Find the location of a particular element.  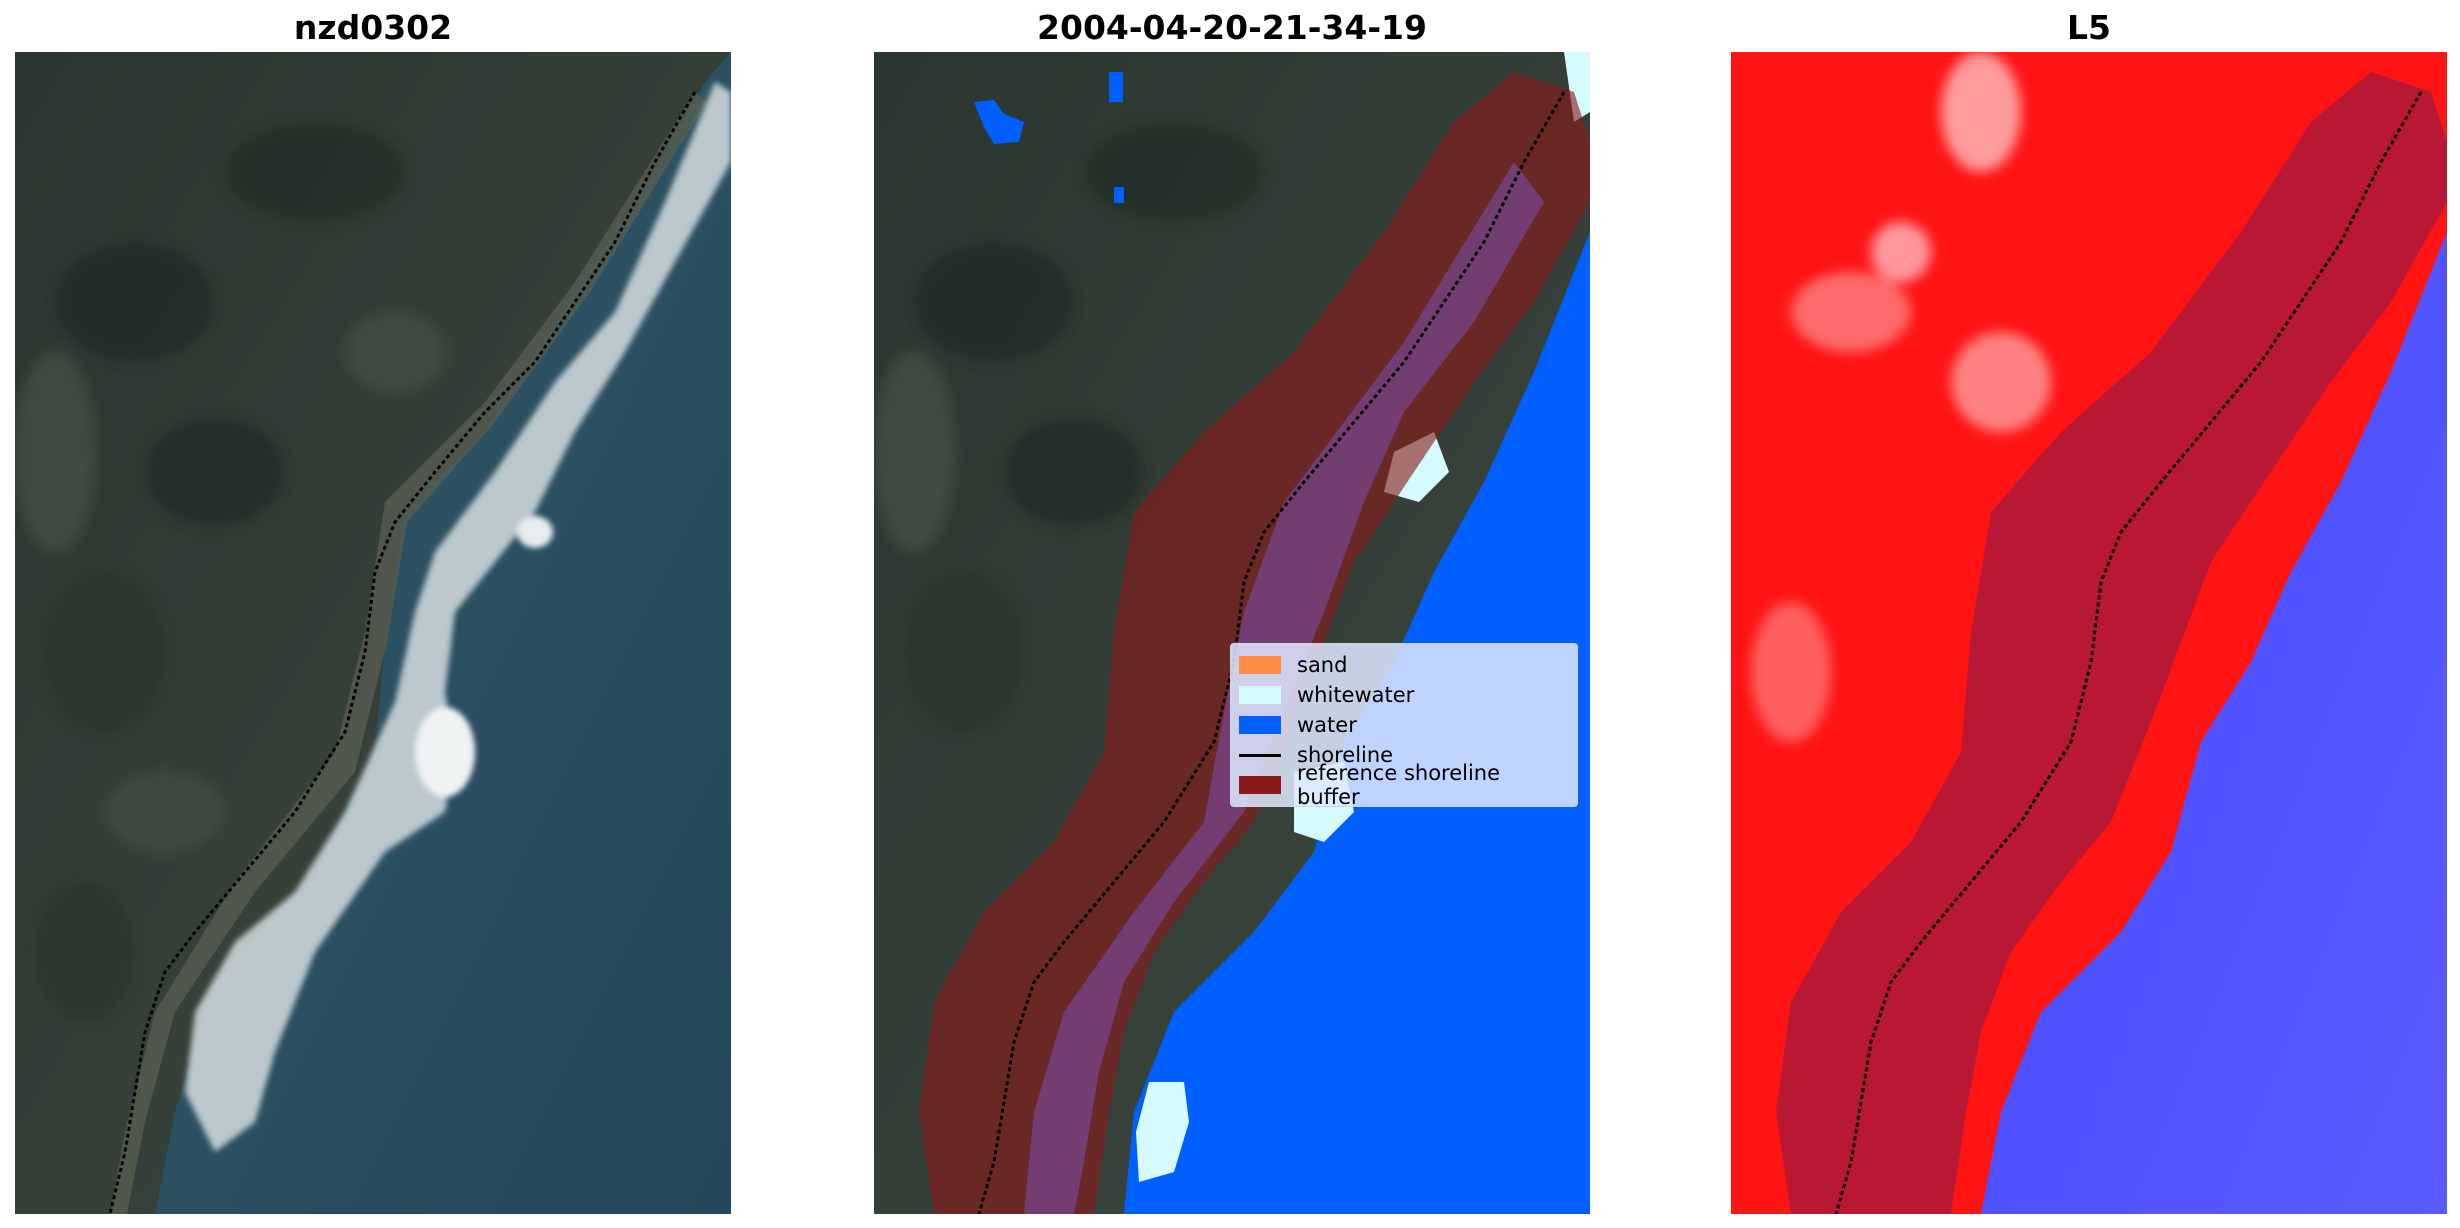

legend-label-whitewater: whitewater is located at coordinates (1356, 695).